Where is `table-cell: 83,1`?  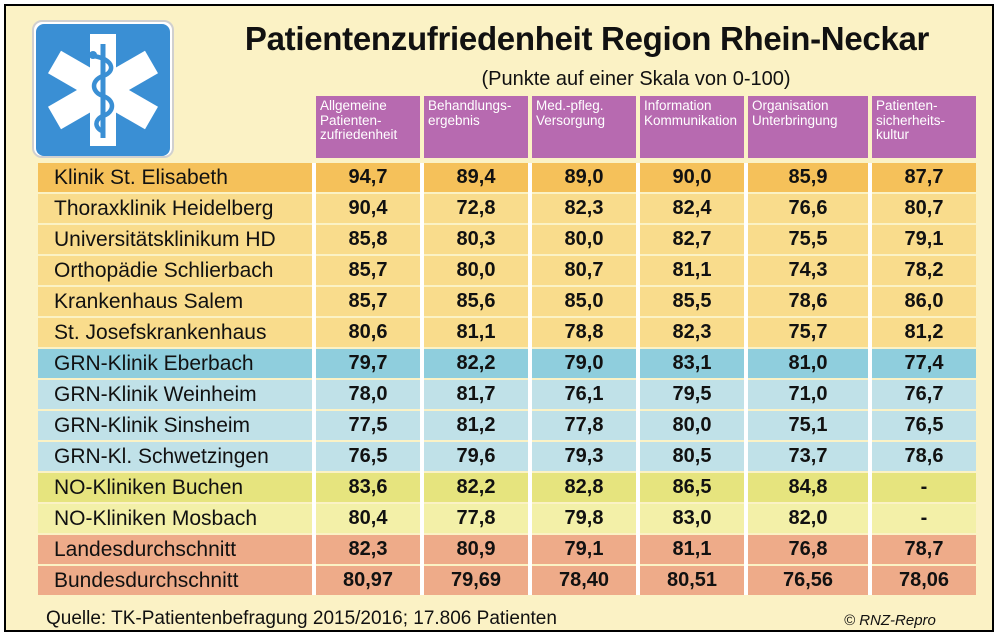
table-cell: 83,1 is located at coordinates (692, 363).